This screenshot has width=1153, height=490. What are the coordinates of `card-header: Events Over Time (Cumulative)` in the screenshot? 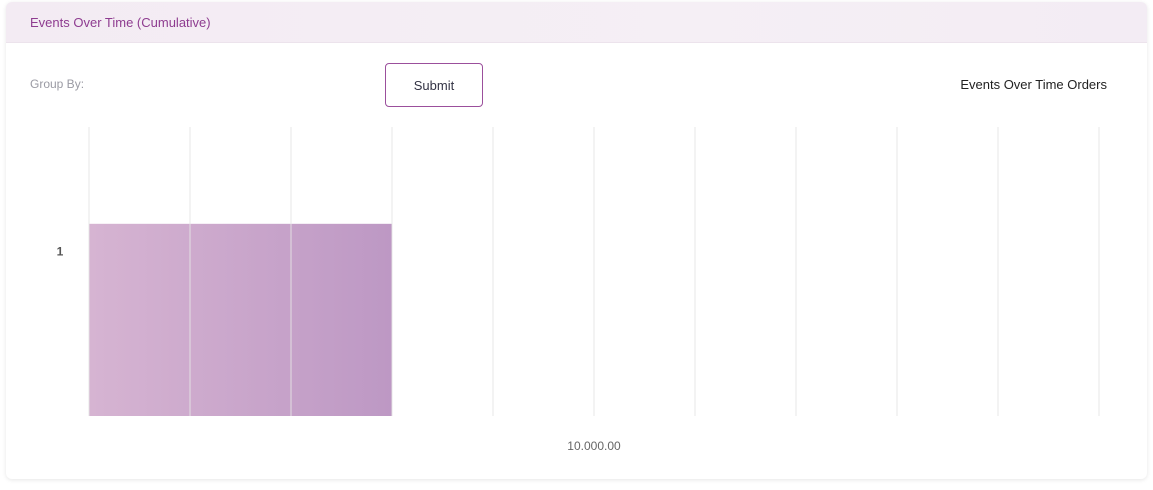 It's located at (576, 22).